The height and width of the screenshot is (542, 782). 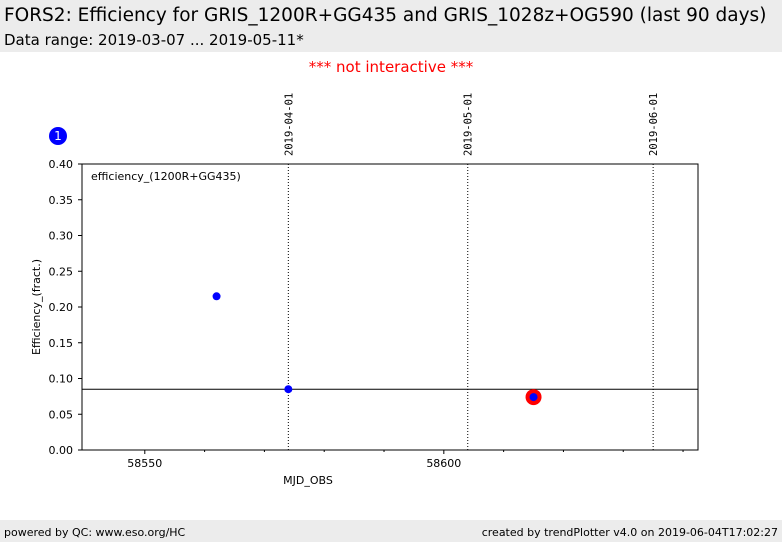 I want to click on date-marker-label: 2019-06-01, so click(x=654, y=124).